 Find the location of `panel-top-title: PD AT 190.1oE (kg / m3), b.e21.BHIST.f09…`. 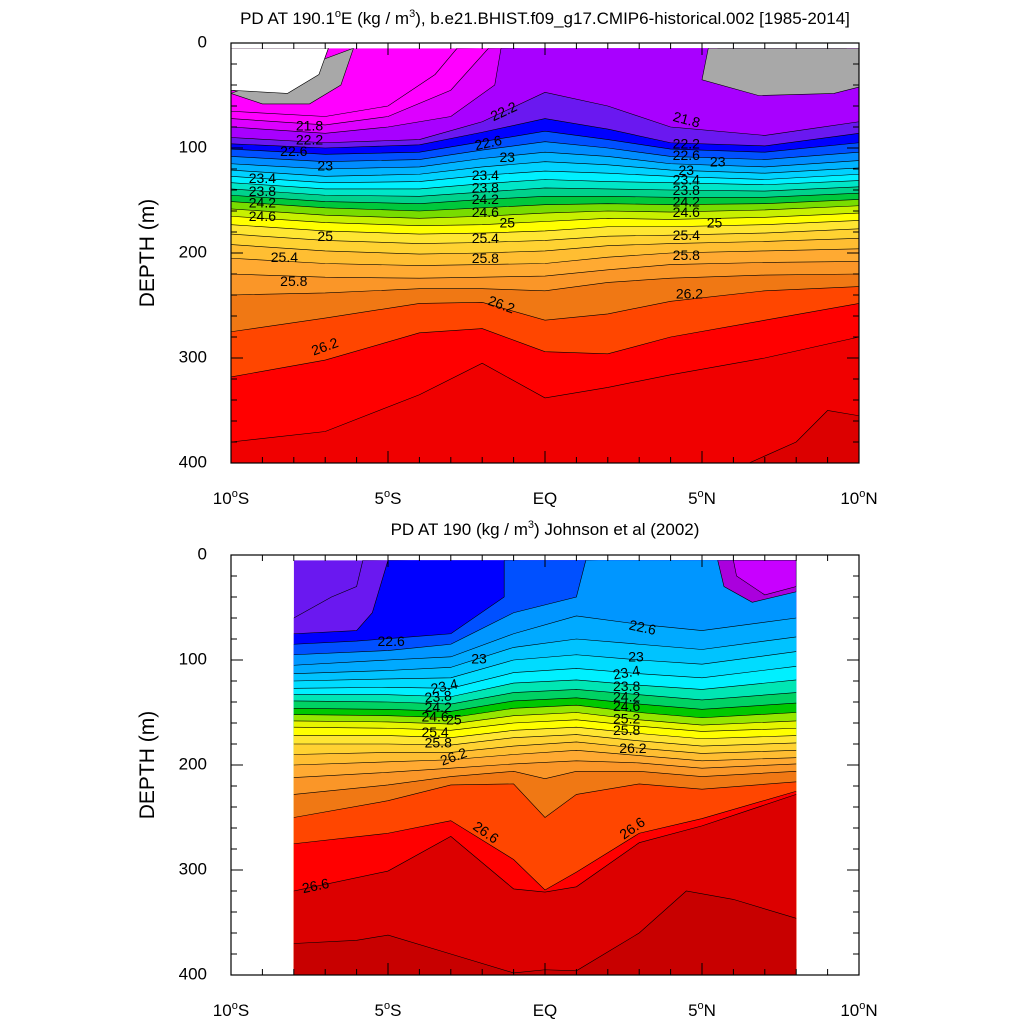

panel-top-title: PD AT 190.1oE (kg / m3), b.e21.BHIST.f09… is located at coordinates (545, 18).